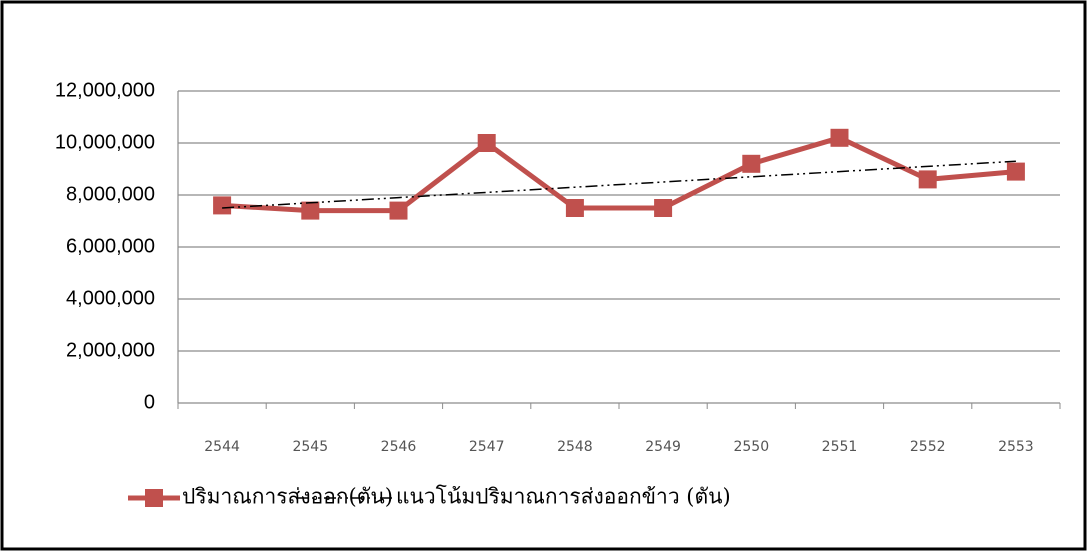  What do you see at coordinates (840, 447) in the screenshot?
I see `x-tick-label: 2551` at bounding box center [840, 447].